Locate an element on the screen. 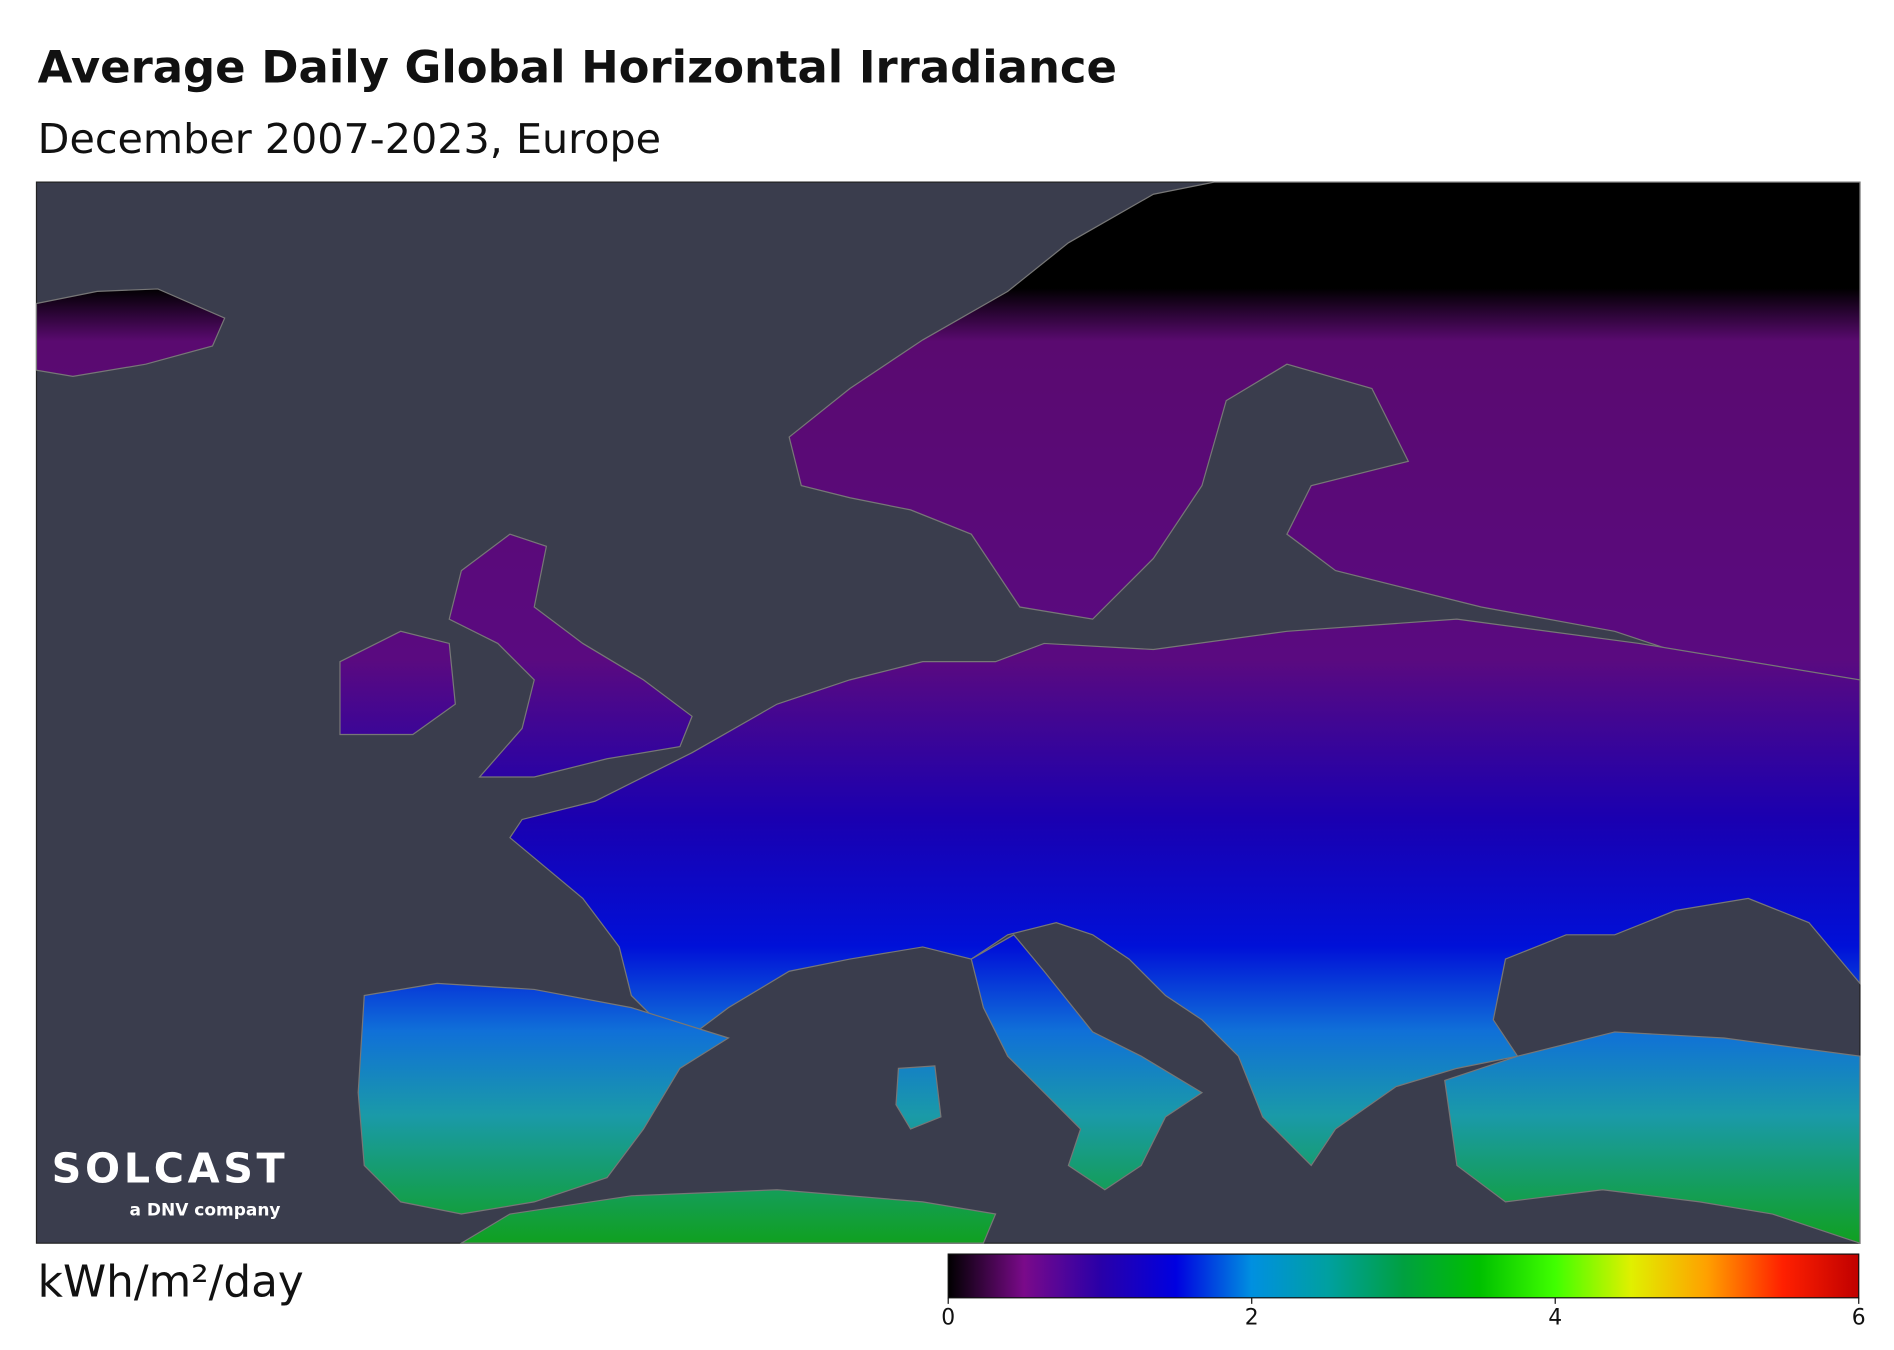 The image size is (1894, 1350). iberia is located at coordinates (543, 1098).